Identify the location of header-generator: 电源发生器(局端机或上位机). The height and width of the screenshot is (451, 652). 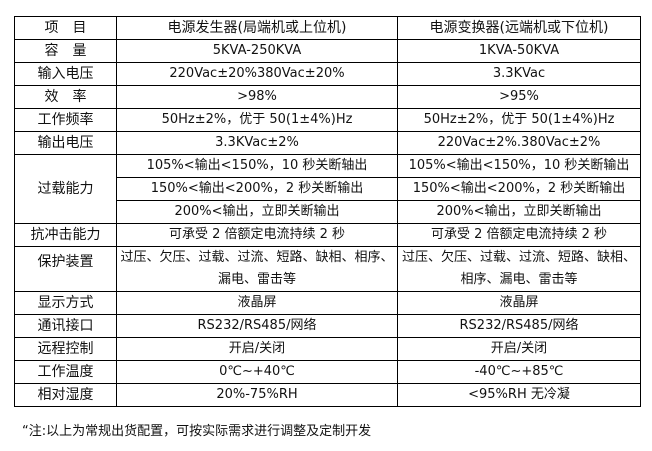
(257, 28).